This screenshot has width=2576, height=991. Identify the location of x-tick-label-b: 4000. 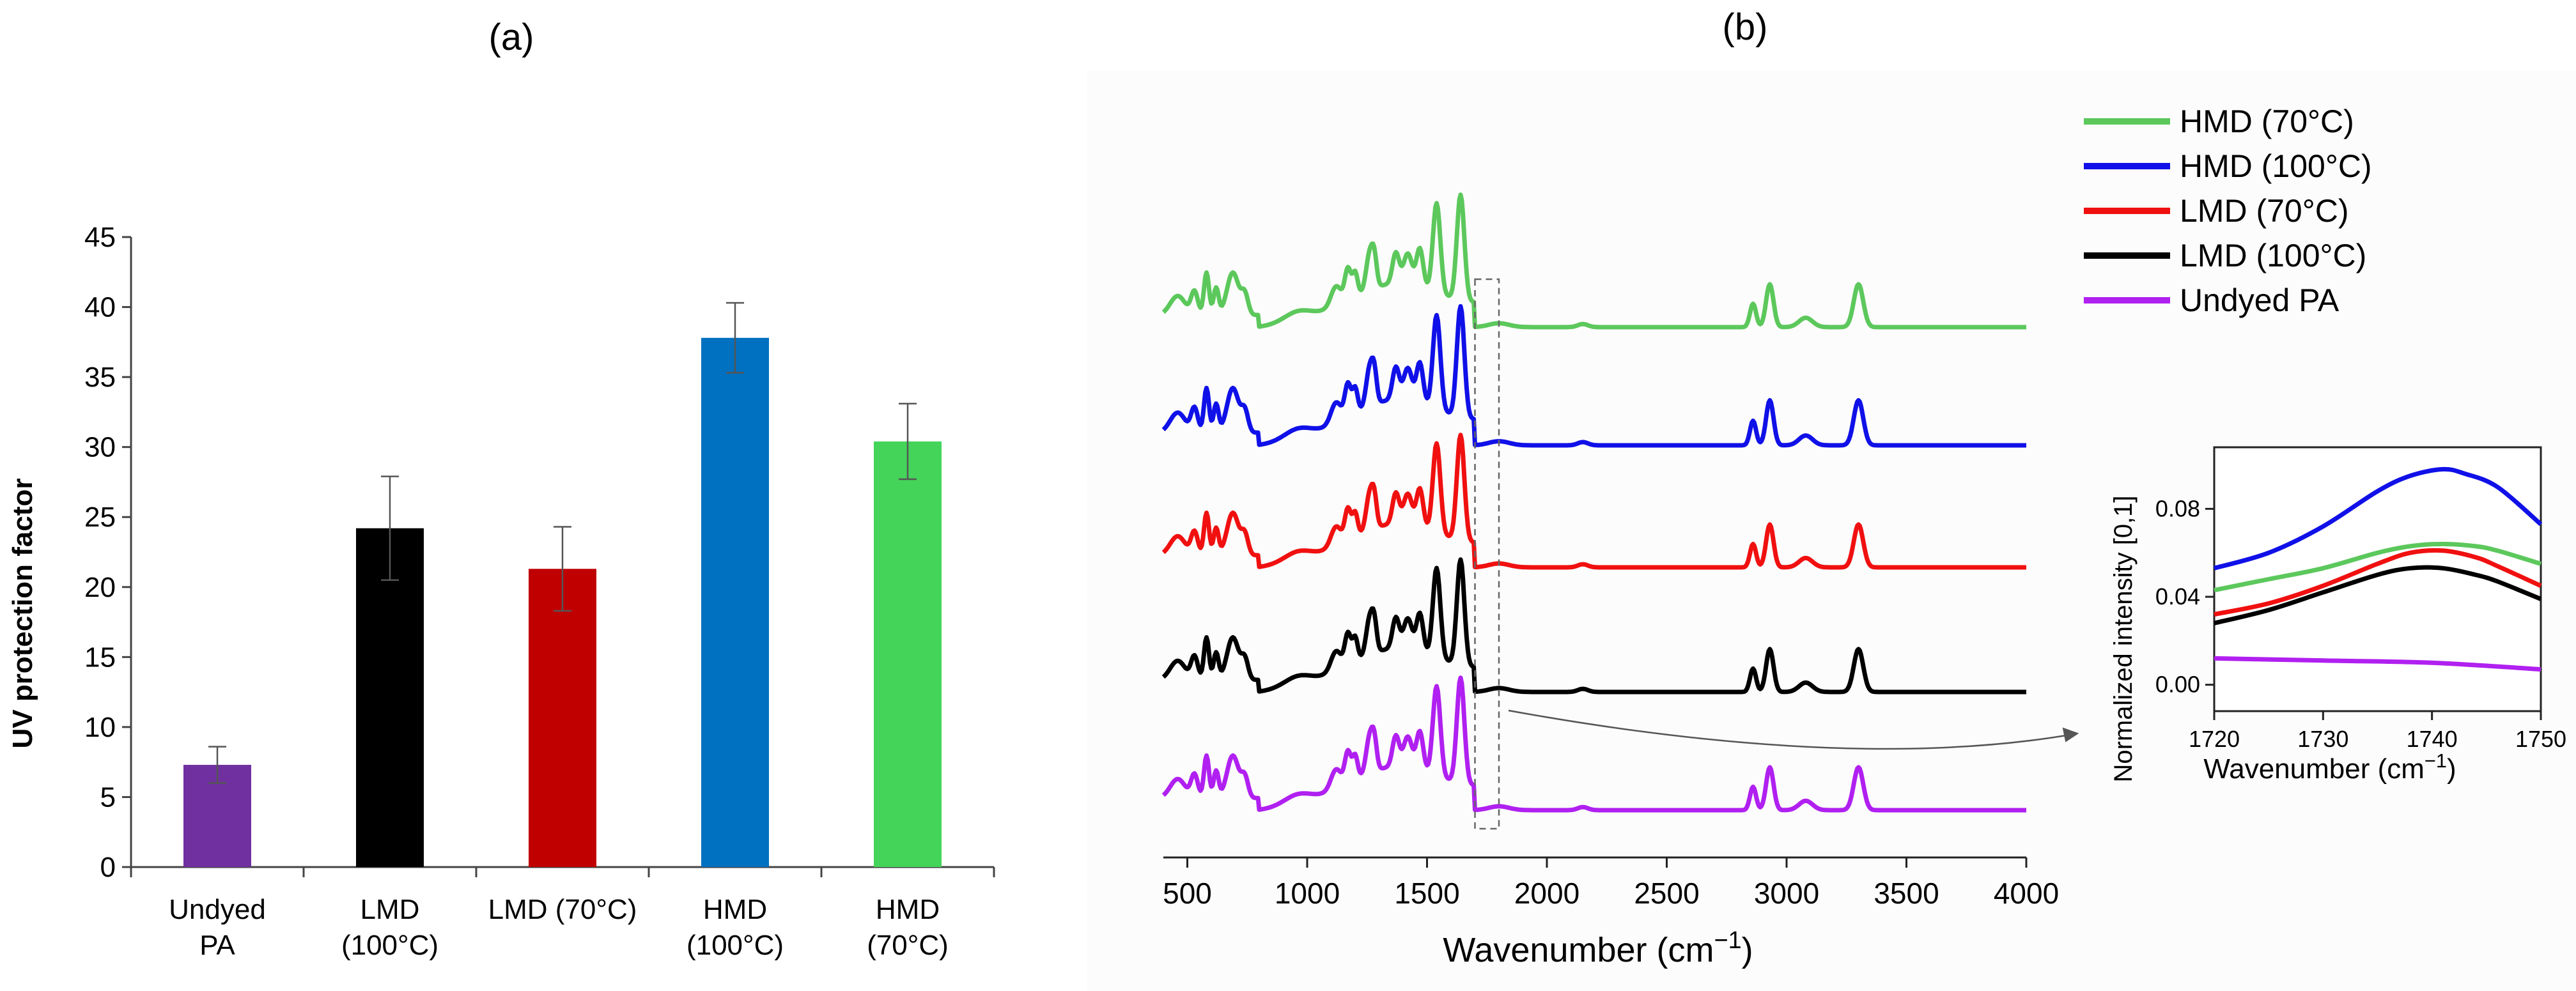
(2026, 893).